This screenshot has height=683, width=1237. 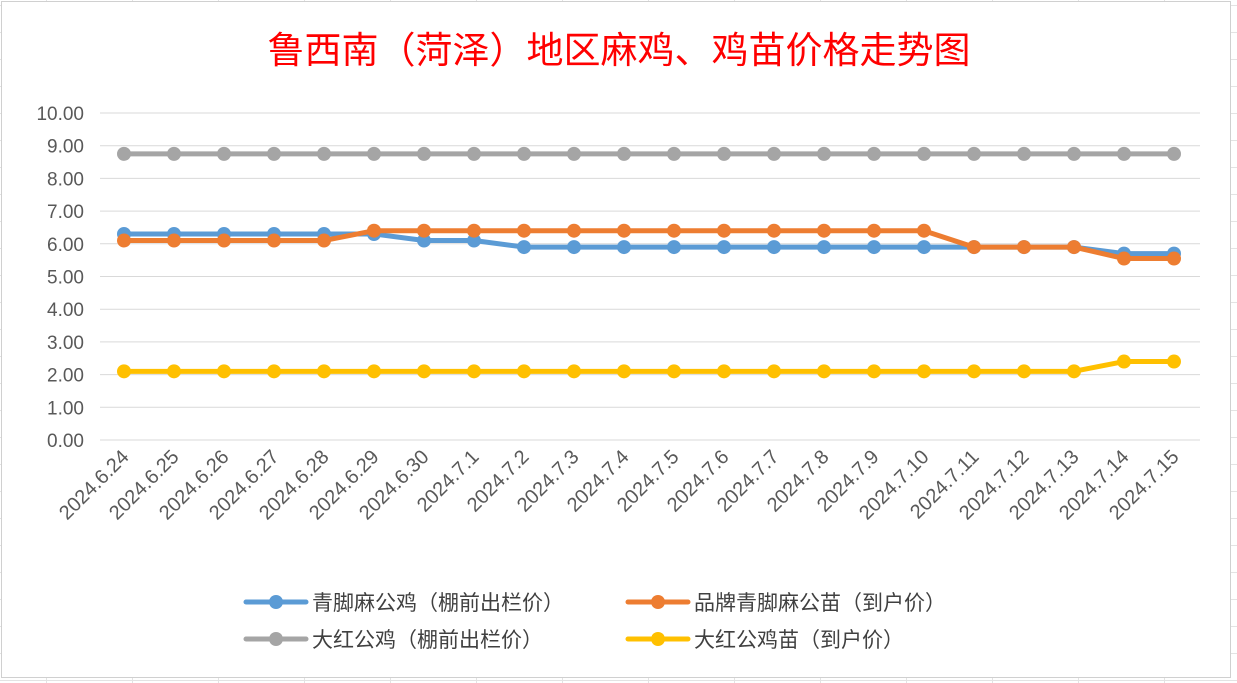 I want to click on legend-label: 品牌青脚麻公苗（到户价）, so click(x=820, y=603).